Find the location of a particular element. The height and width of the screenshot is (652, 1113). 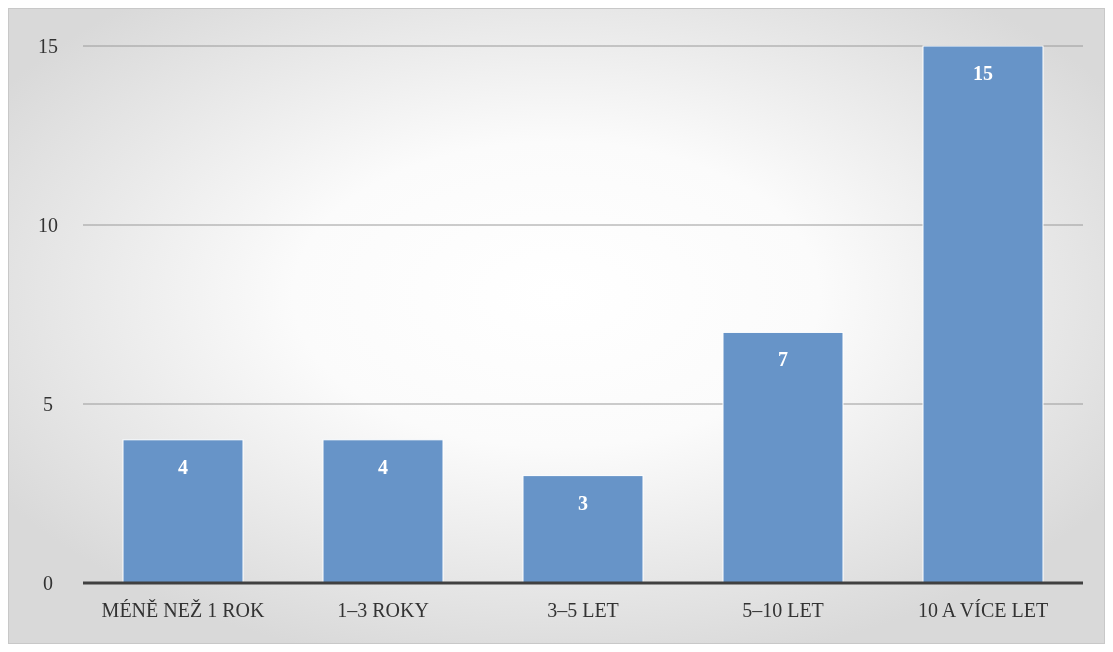

data-label: 3 is located at coordinates (583, 502).